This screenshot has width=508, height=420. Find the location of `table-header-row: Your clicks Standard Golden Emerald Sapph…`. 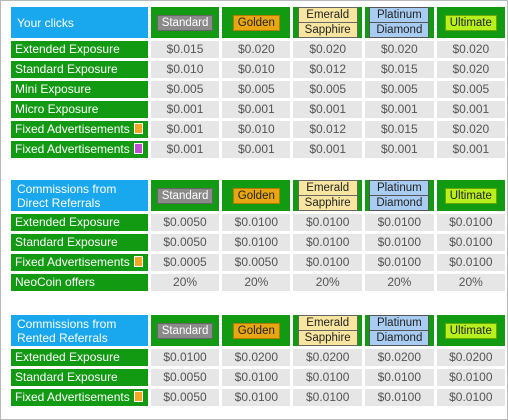

table-header-row: Your clicks Standard Golden Emerald Sapph… is located at coordinates (258, 22).